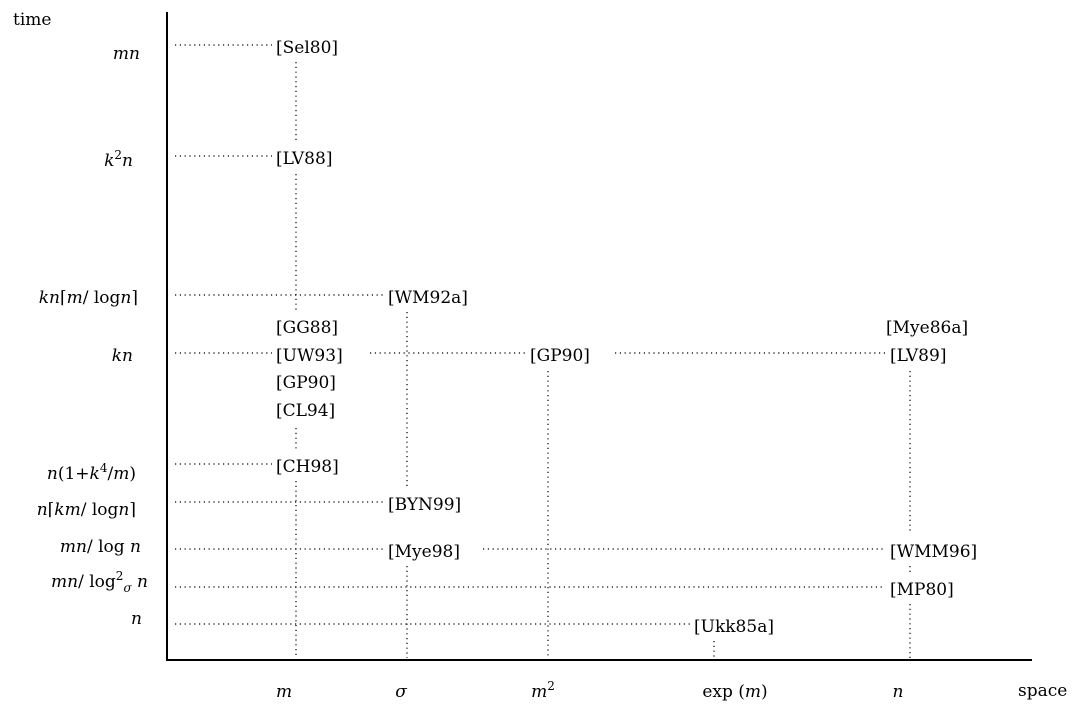 This screenshot has width=1077, height=704. What do you see at coordinates (284, 692) in the screenshot?
I see `x-label-m: m` at bounding box center [284, 692].